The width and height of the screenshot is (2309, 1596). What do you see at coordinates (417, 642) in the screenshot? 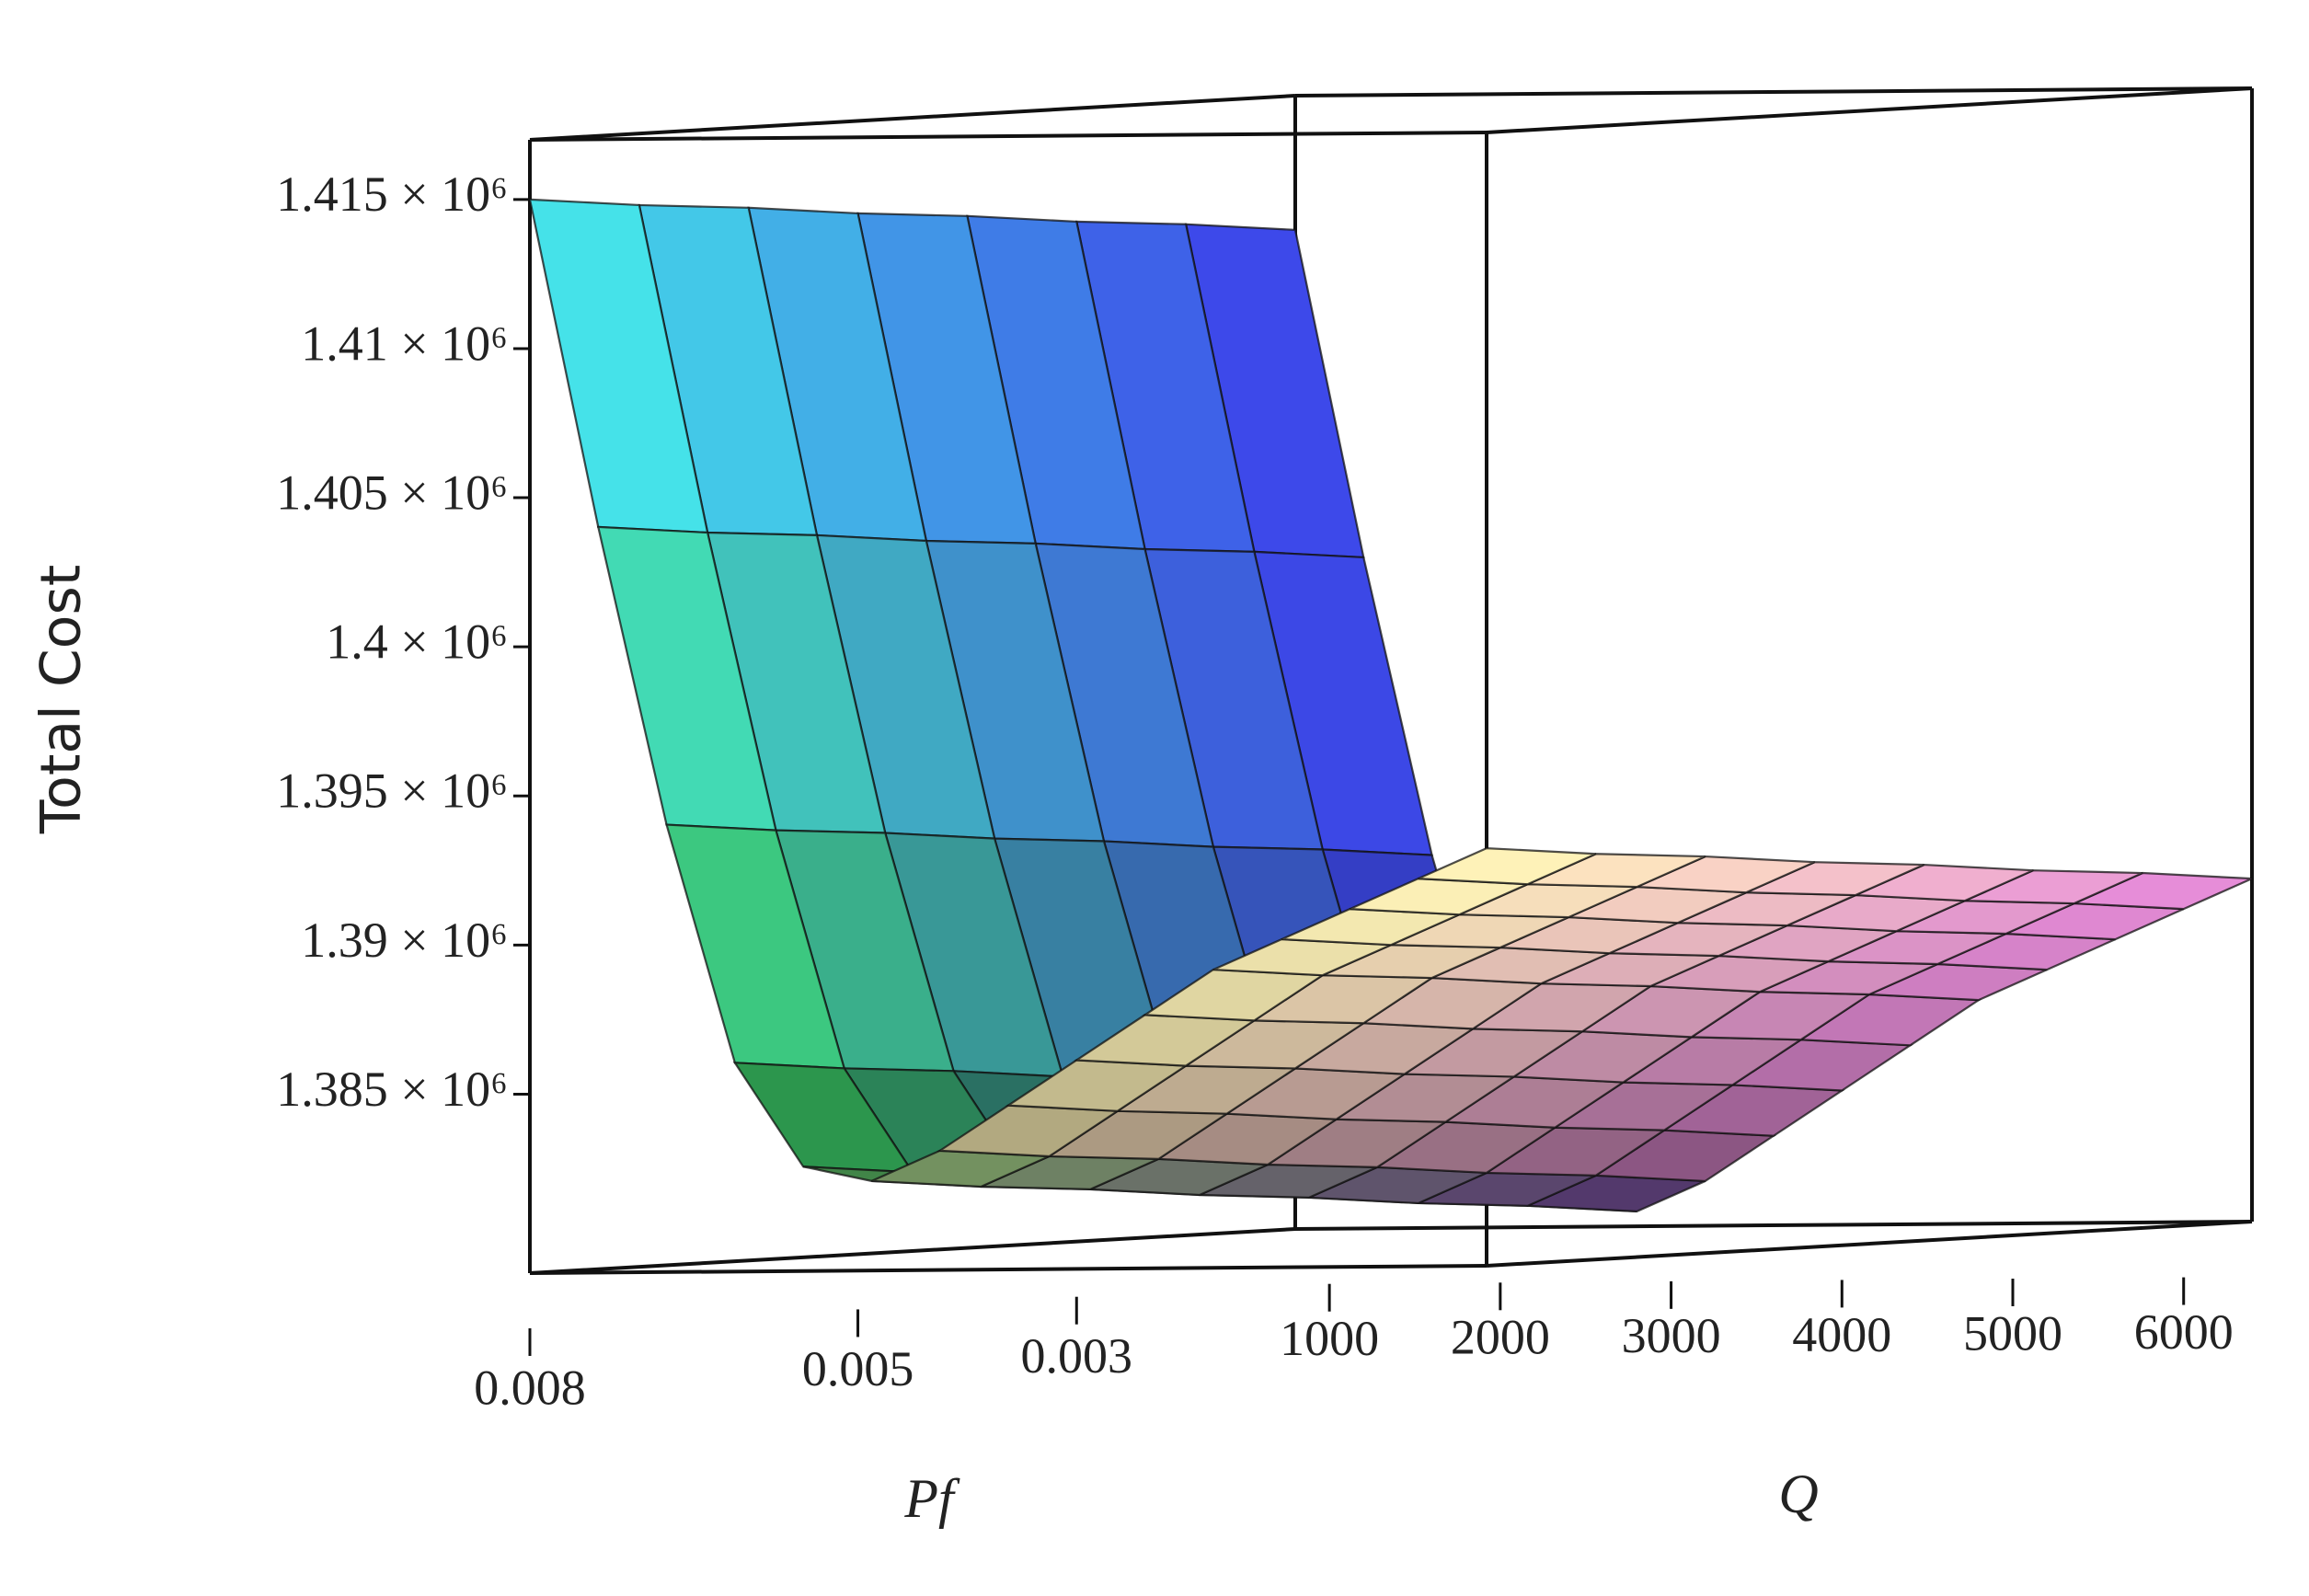
I see `z-tick-label: 1.4 × 10⁶` at bounding box center [417, 642].